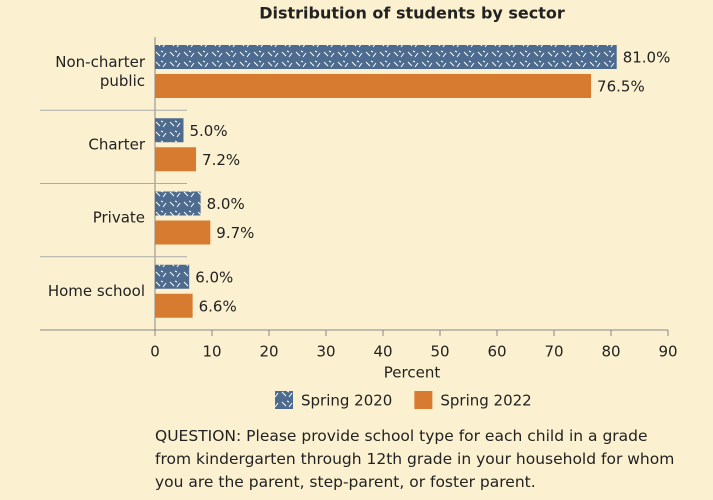 This screenshot has height=500, width=713. Describe the element at coordinates (268, 352) in the screenshot. I see `x-tick-label: 20` at that location.